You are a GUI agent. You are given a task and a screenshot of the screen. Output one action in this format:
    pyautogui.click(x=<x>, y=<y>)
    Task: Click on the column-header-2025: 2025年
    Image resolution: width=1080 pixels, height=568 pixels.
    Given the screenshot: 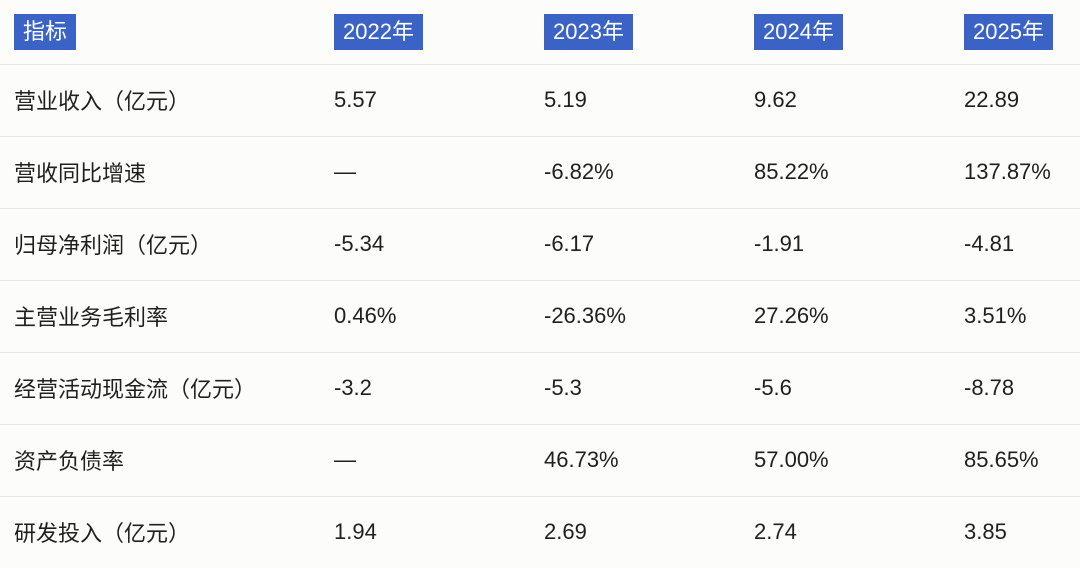 What is the action you would take?
    pyautogui.click(x=1008, y=31)
    